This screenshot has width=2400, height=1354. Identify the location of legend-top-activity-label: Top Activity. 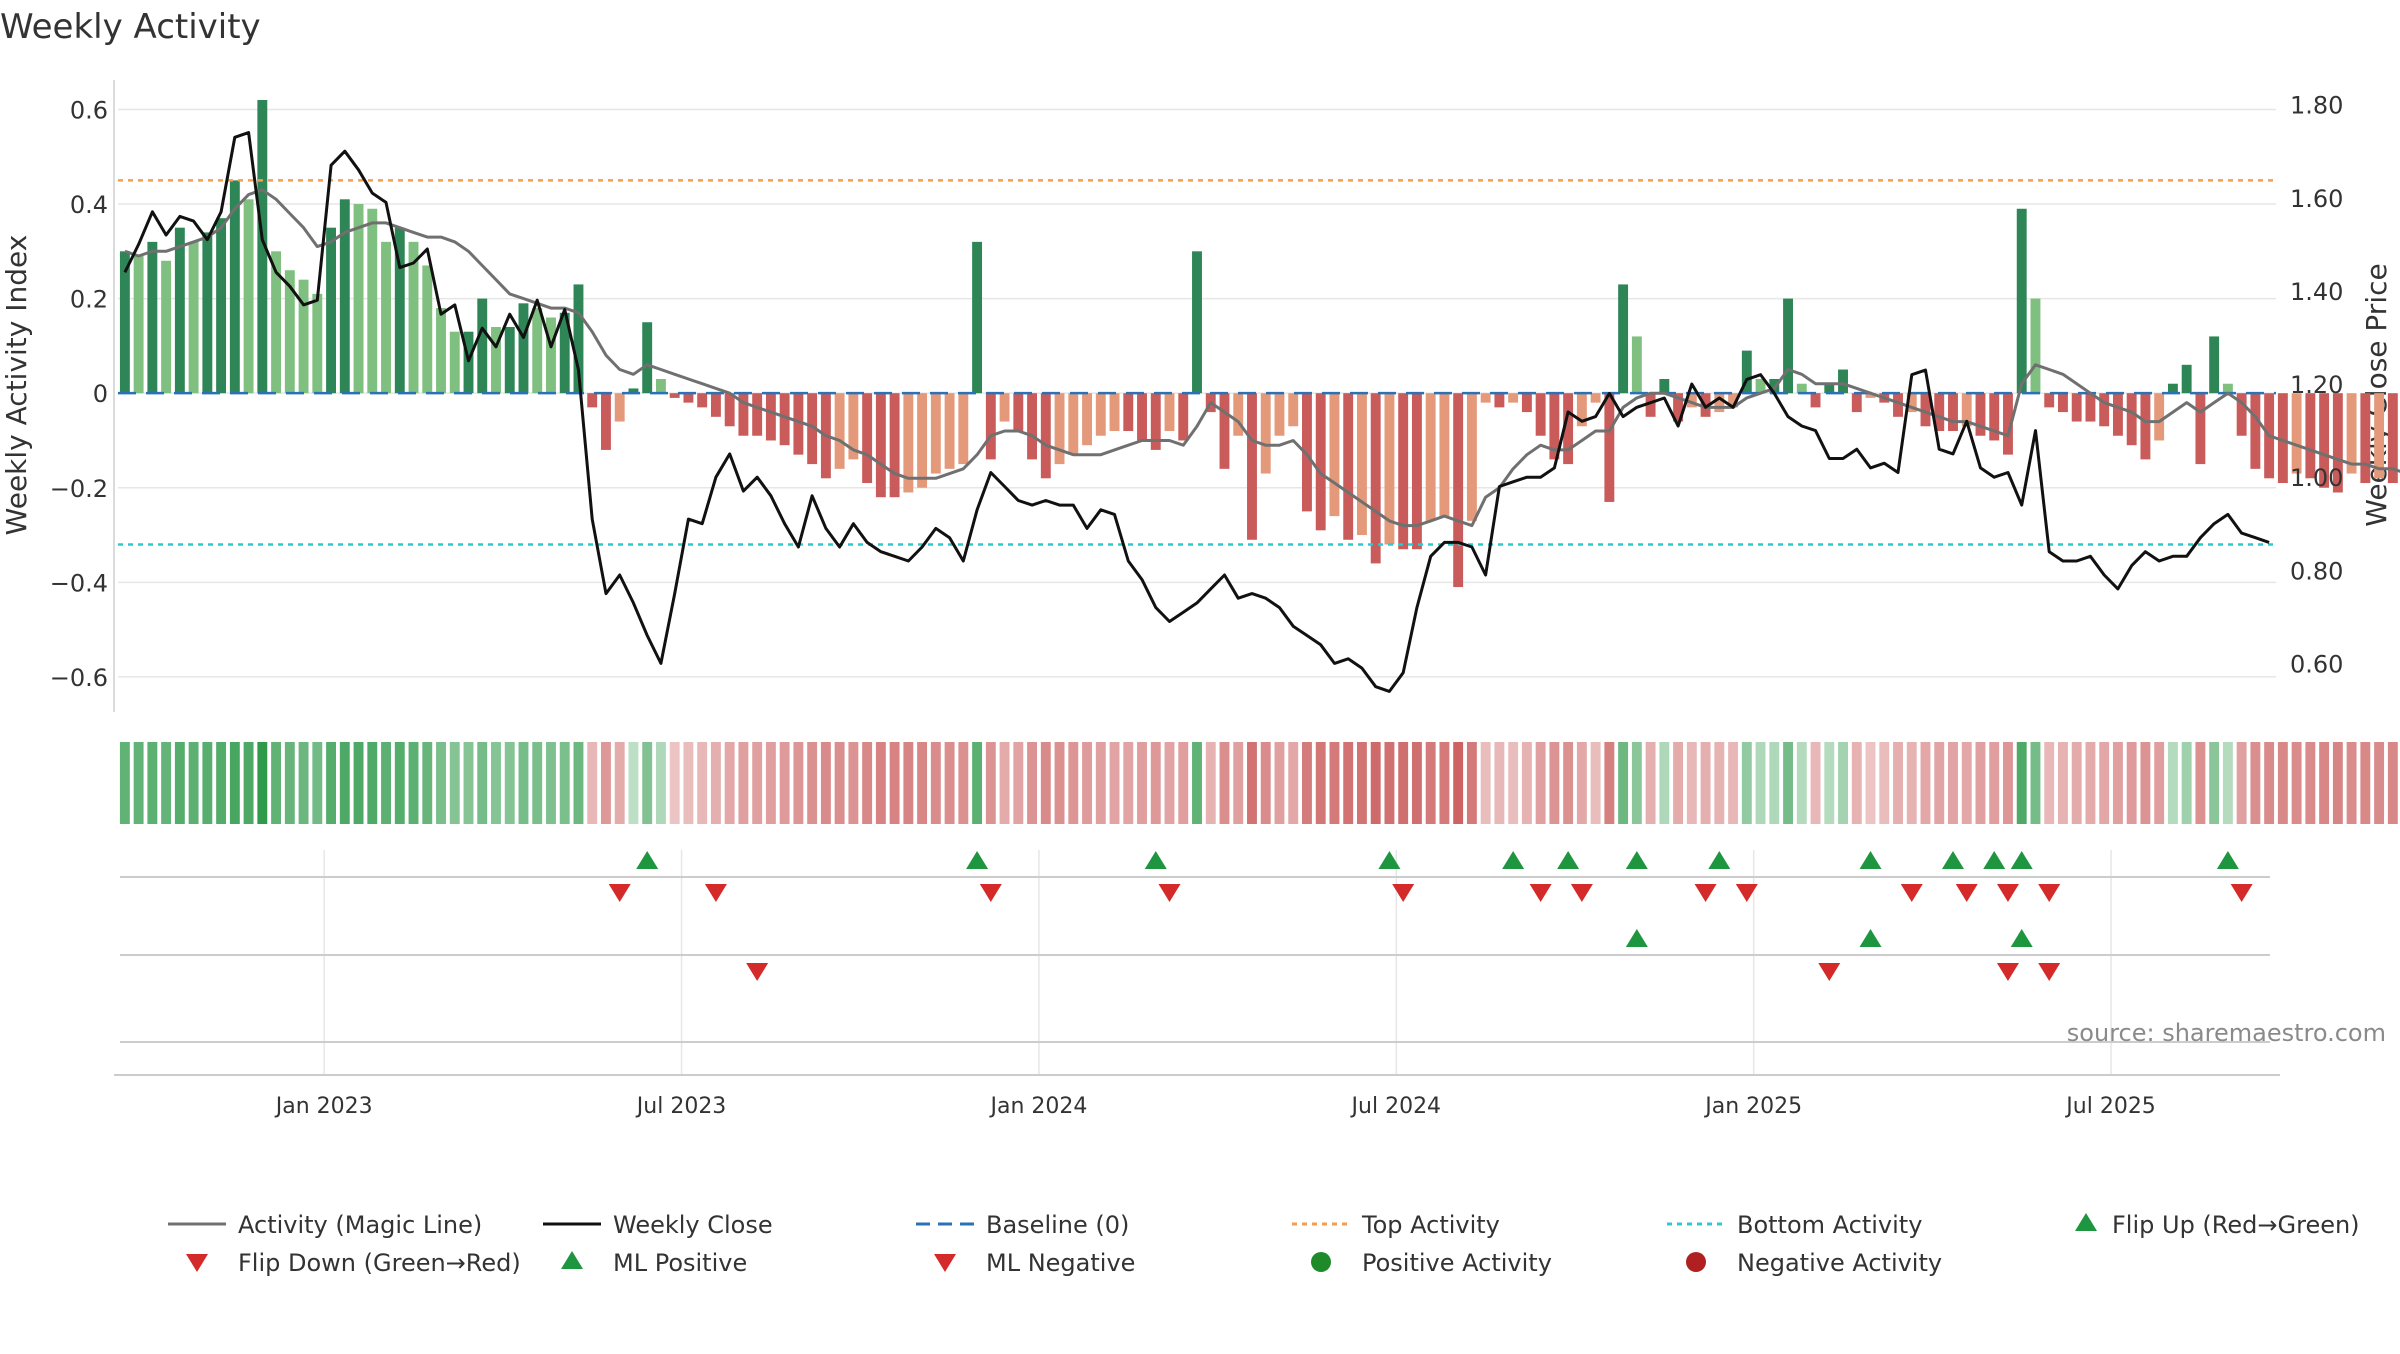
(1430, 1225).